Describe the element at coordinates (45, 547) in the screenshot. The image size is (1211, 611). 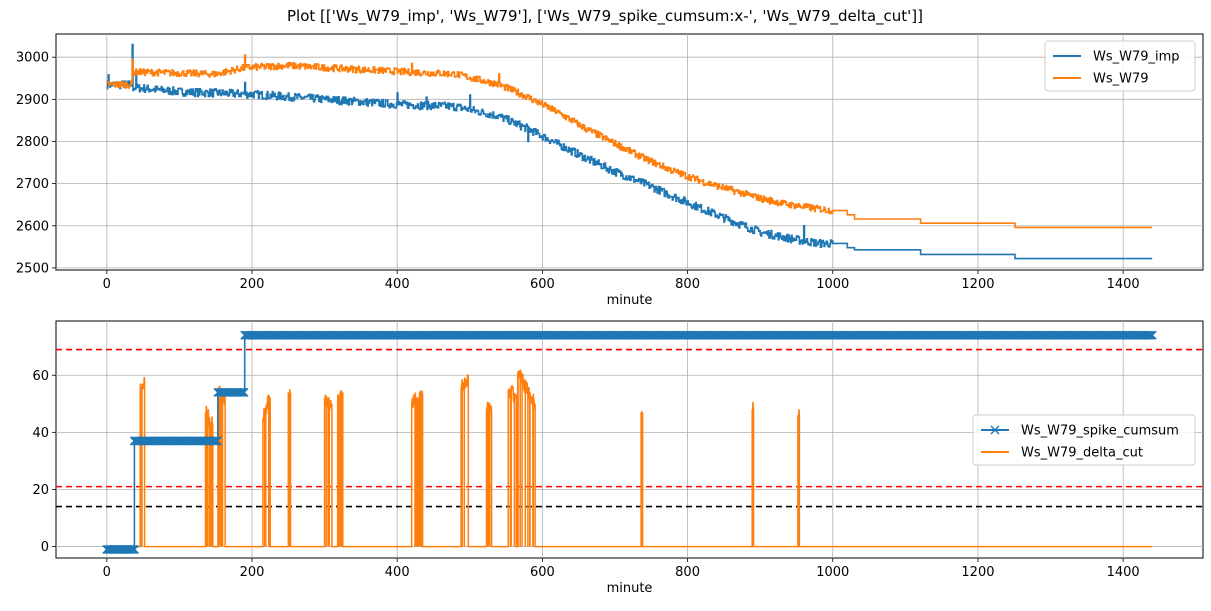
I see `y-tick-label: 0` at that location.